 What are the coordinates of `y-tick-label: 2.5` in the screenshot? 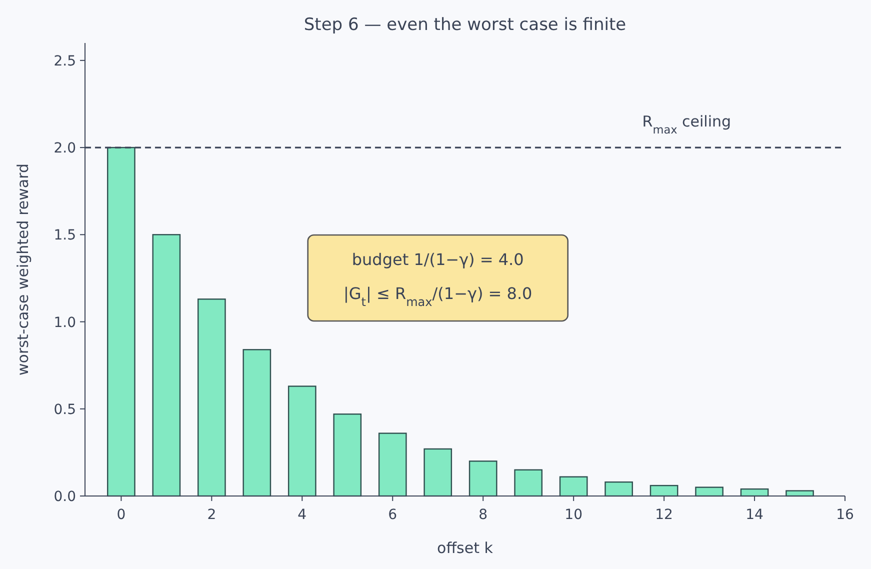 It's located at (65, 61).